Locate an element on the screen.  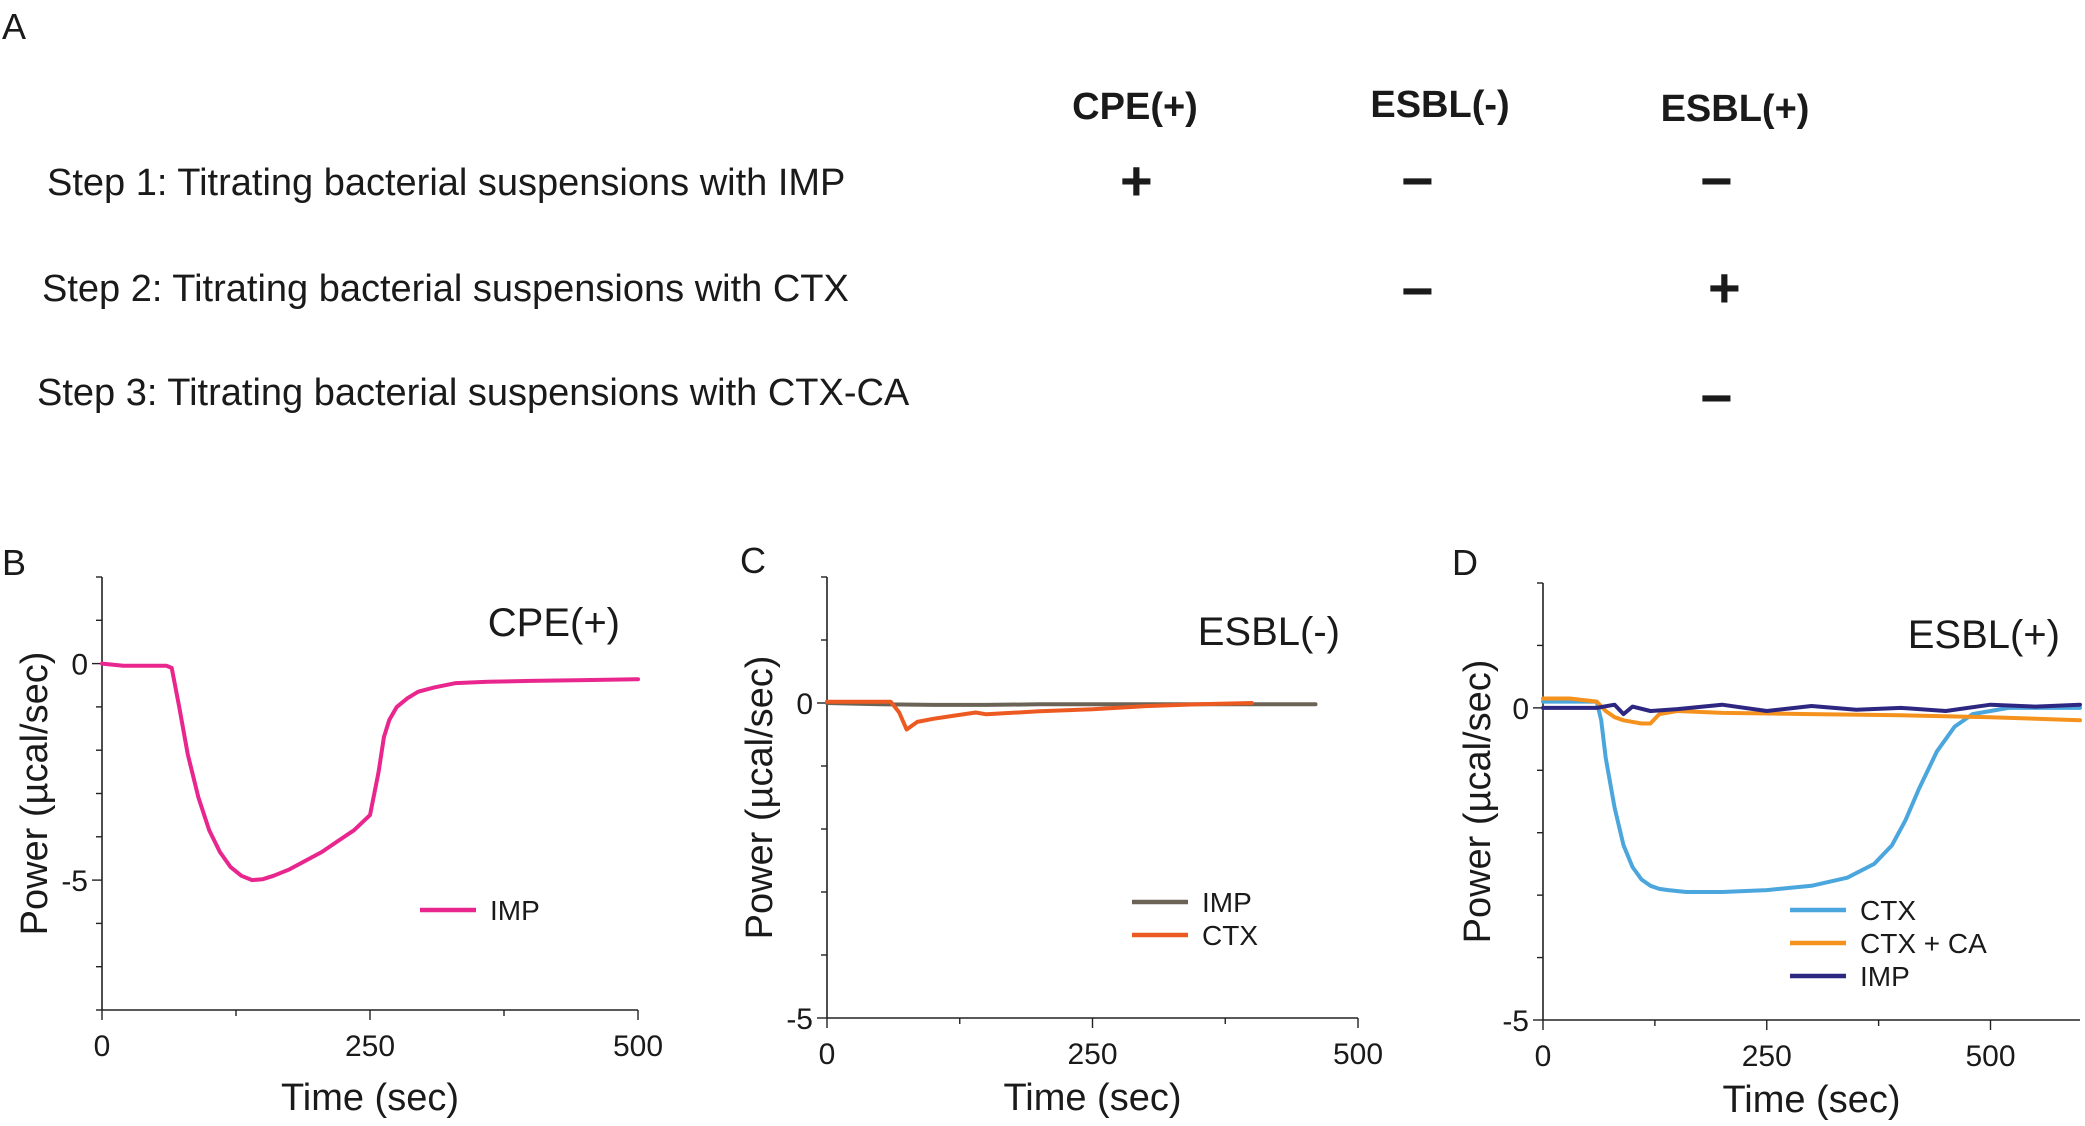
panel-d-y-tick-label: 0 is located at coordinates (1520, 709).